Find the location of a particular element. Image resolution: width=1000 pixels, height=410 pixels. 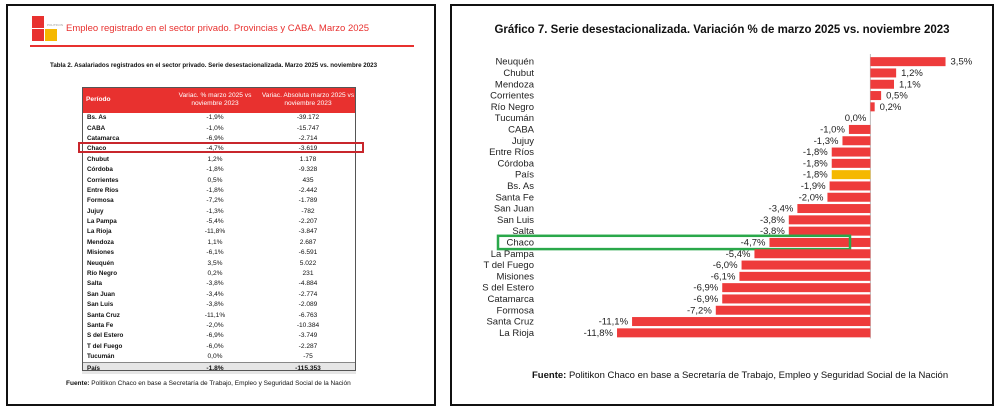

data-label: -1,0% is located at coordinates (832, 129).